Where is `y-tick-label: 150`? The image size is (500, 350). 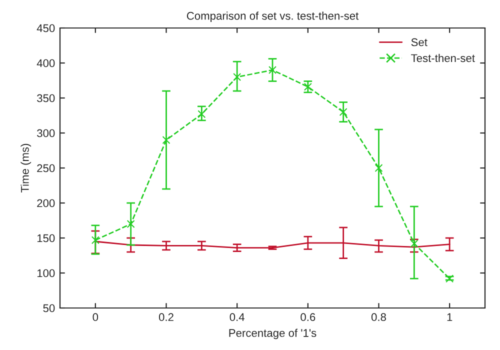
y-tick-label: 150 is located at coordinates (46, 238).